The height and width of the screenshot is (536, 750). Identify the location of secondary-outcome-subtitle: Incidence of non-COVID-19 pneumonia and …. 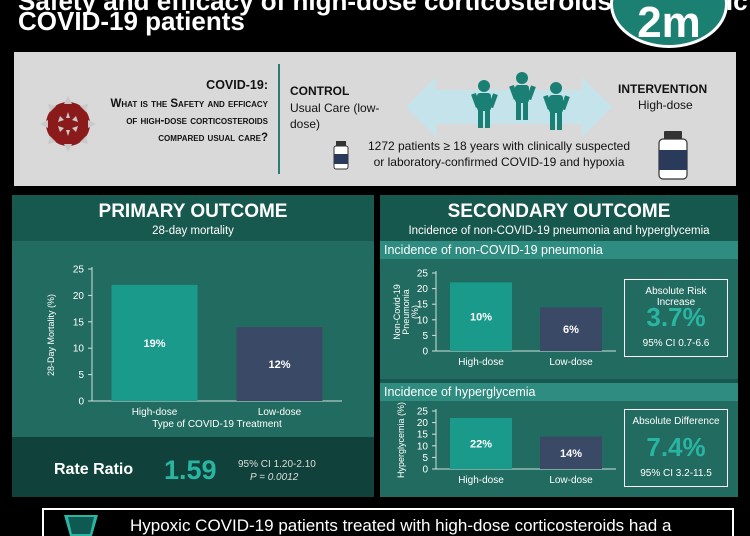
(559, 231).